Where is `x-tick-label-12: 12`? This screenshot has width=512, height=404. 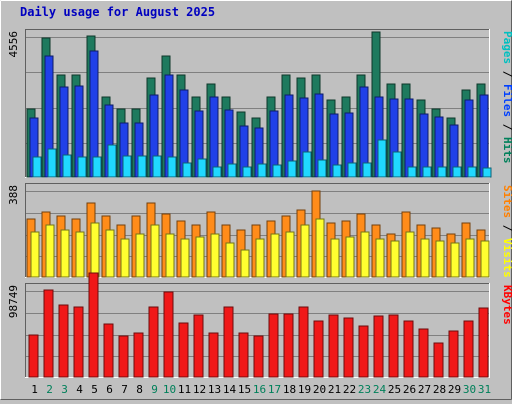
x-tick-label-12: 12 is located at coordinates (199, 389).